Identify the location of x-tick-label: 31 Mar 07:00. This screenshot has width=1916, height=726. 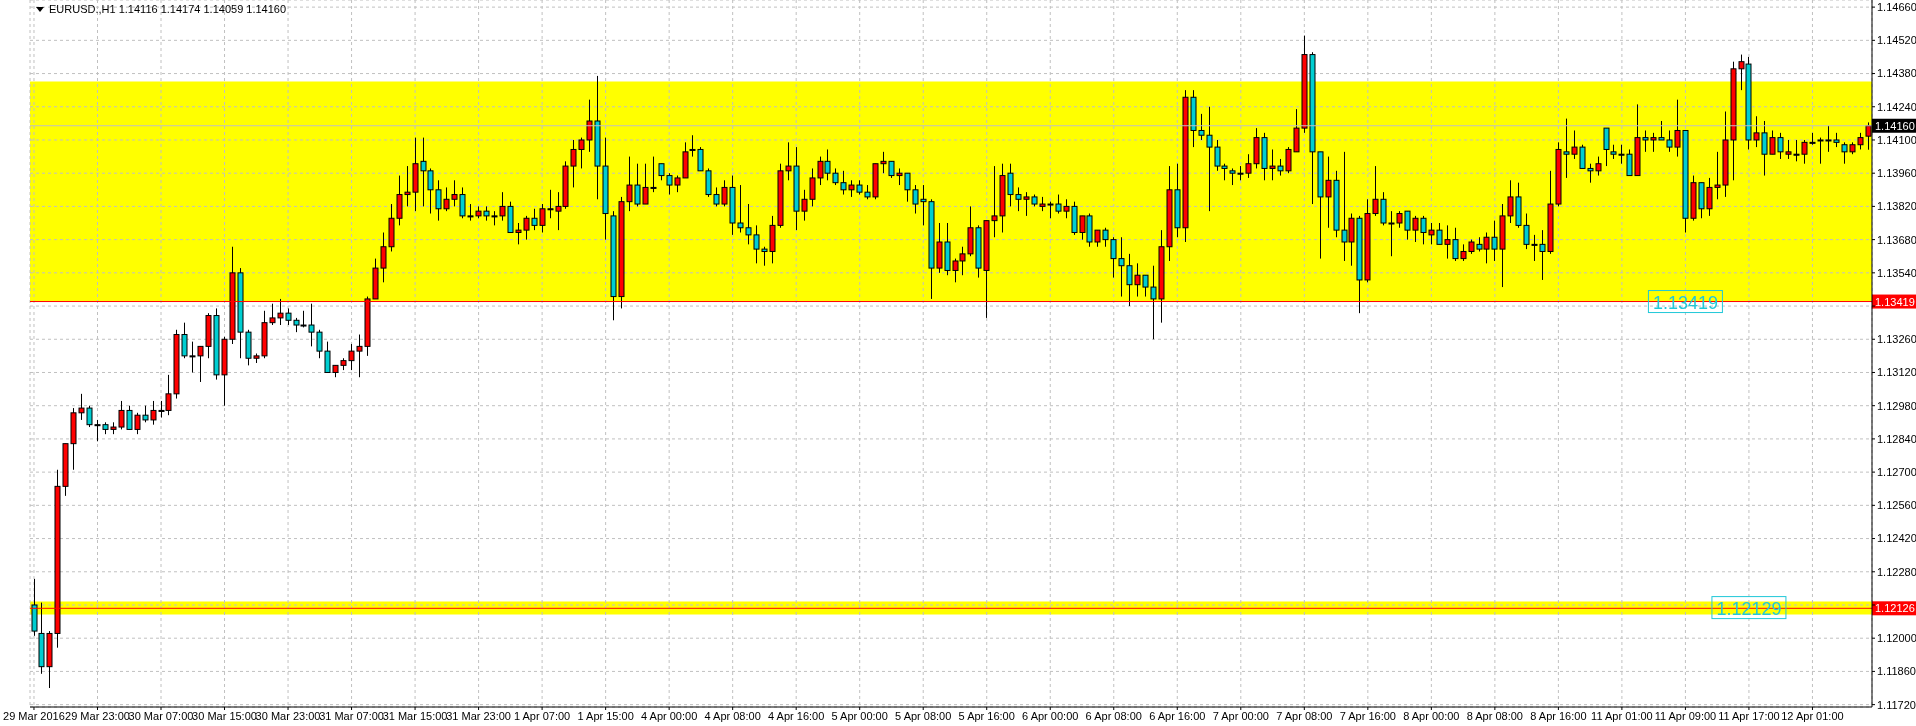
(351, 715).